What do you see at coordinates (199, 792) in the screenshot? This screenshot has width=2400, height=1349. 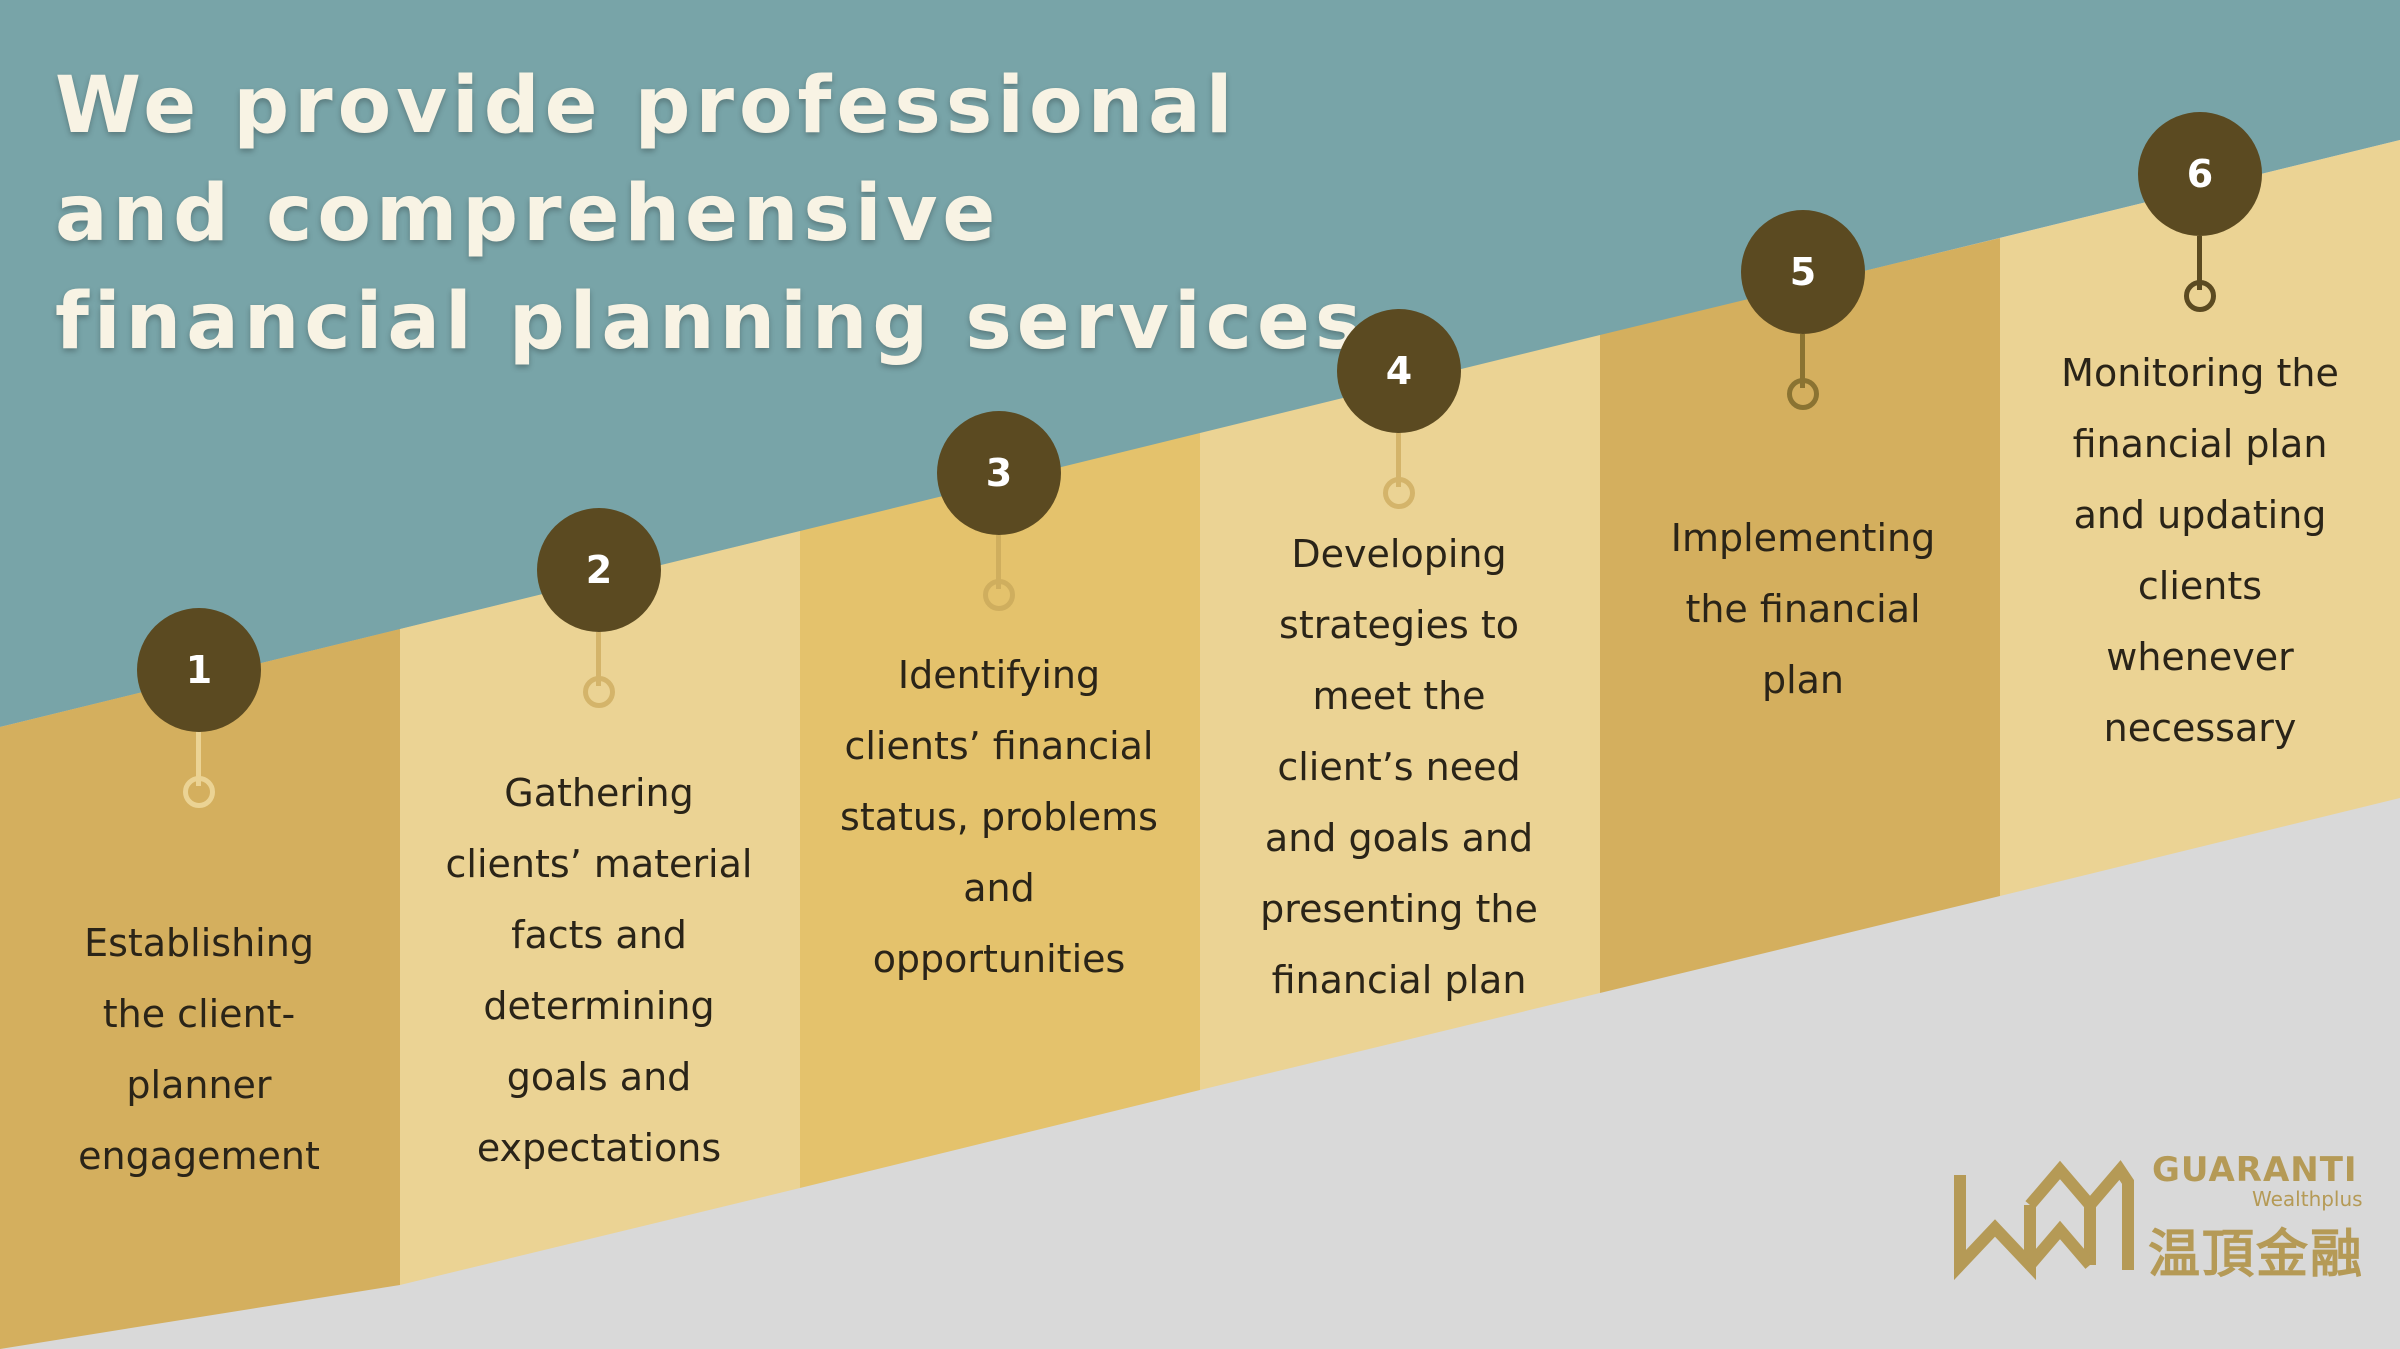 I see `step-1-ring` at bounding box center [199, 792].